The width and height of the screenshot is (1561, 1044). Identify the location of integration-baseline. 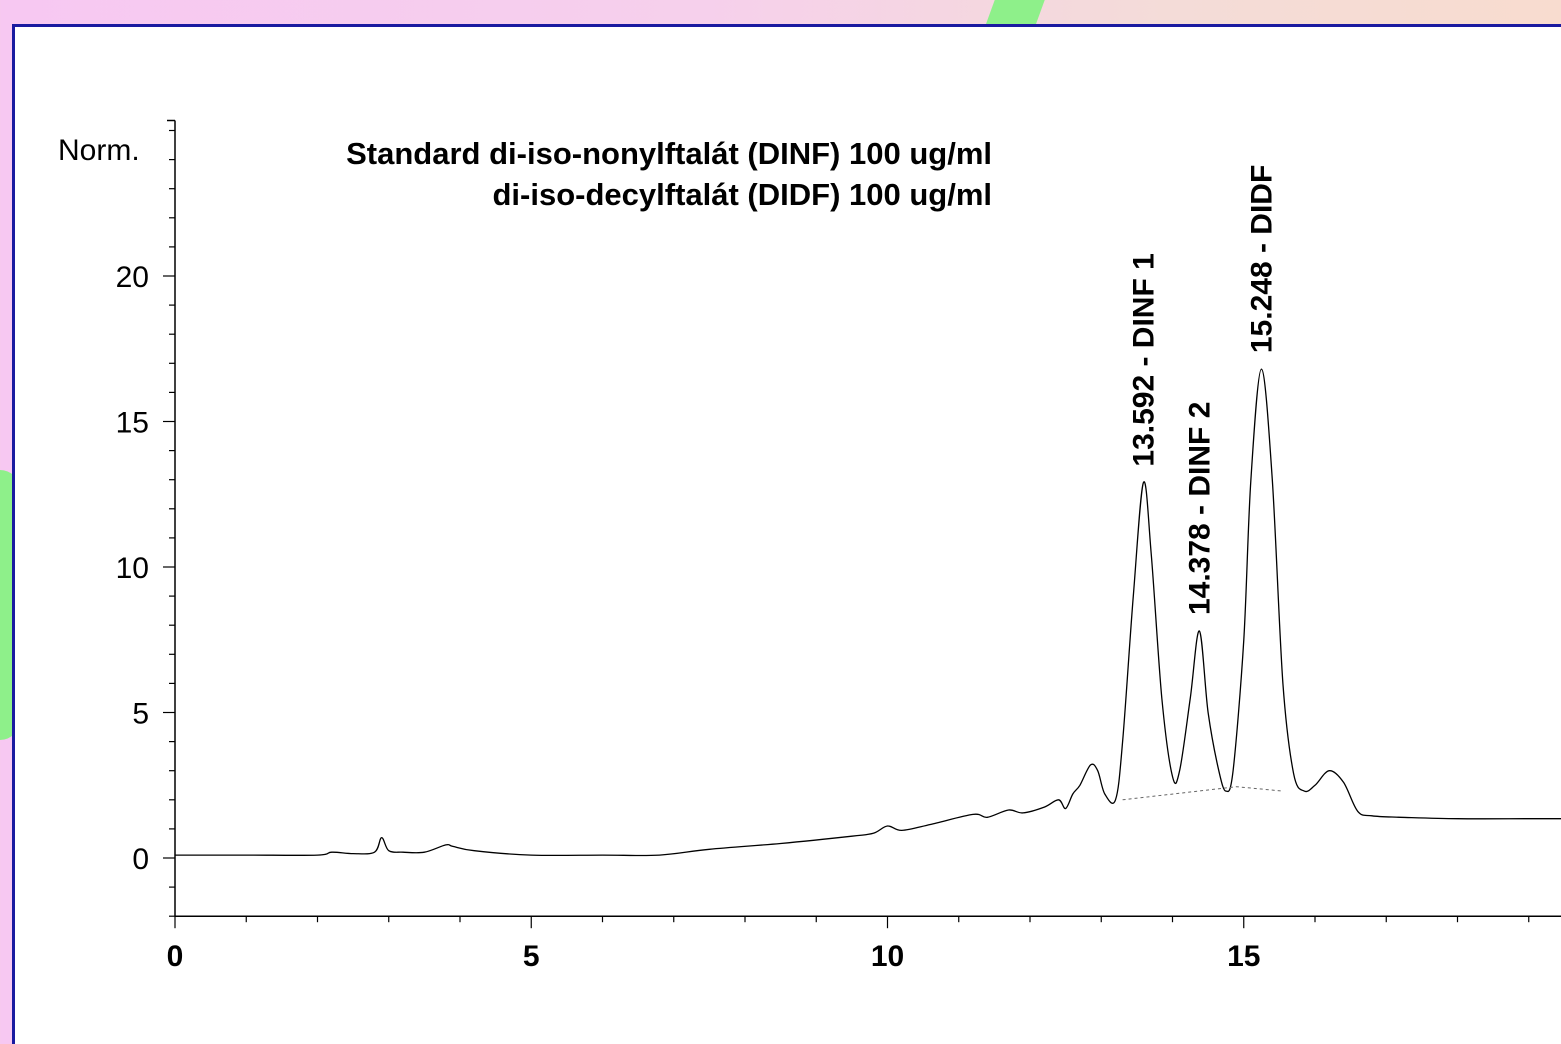
(1202, 793).